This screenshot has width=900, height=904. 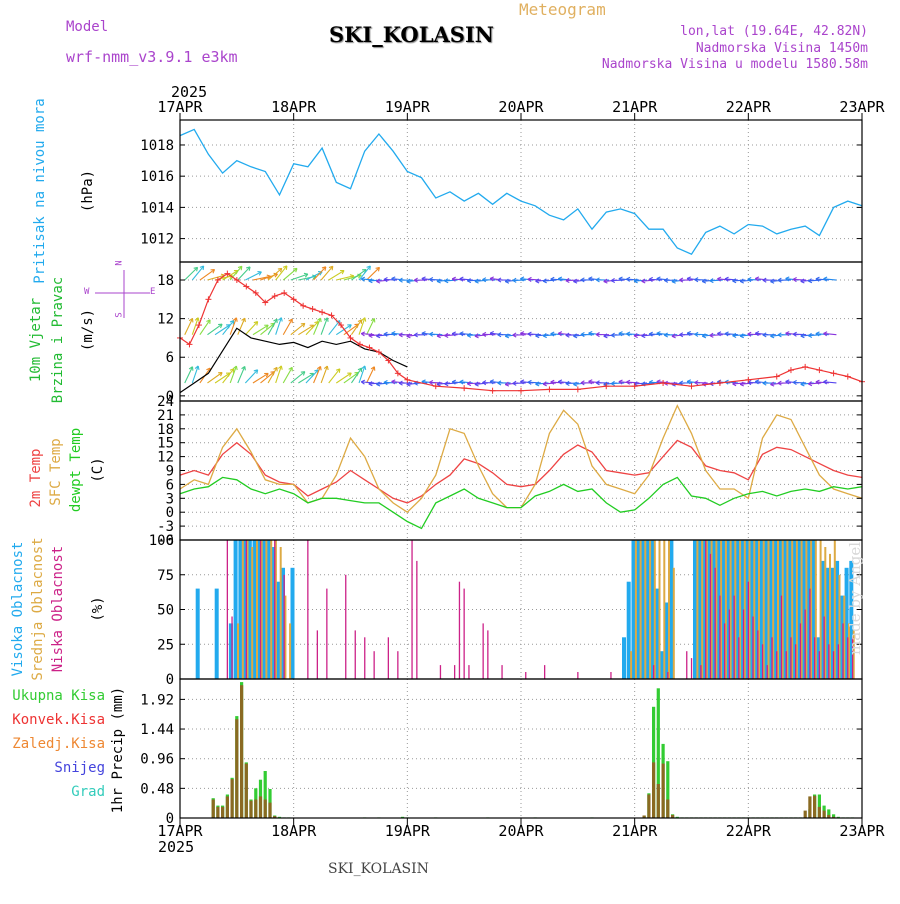 What do you see at coordinates (521, 107) in the screenshot?
I see `time-label-top: 20APR` at bounding box center [521, 107].